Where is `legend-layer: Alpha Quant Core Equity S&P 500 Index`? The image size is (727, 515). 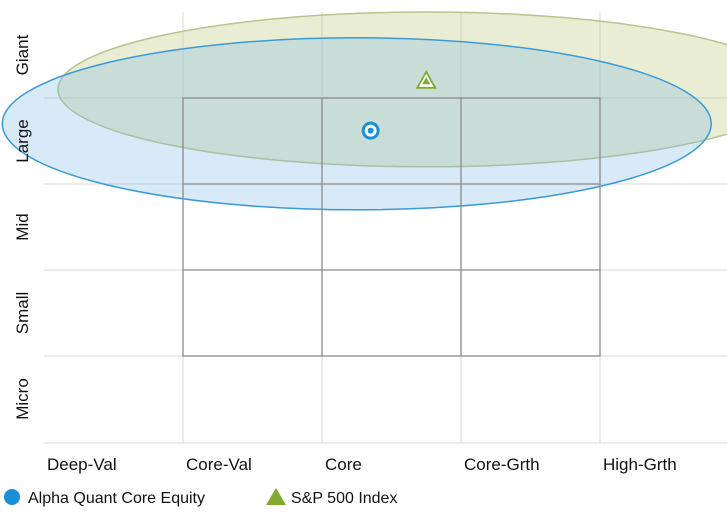 legend-layer: Alpha Quant Core Equity S&P 500 Index is located at coordinates (200, 497).